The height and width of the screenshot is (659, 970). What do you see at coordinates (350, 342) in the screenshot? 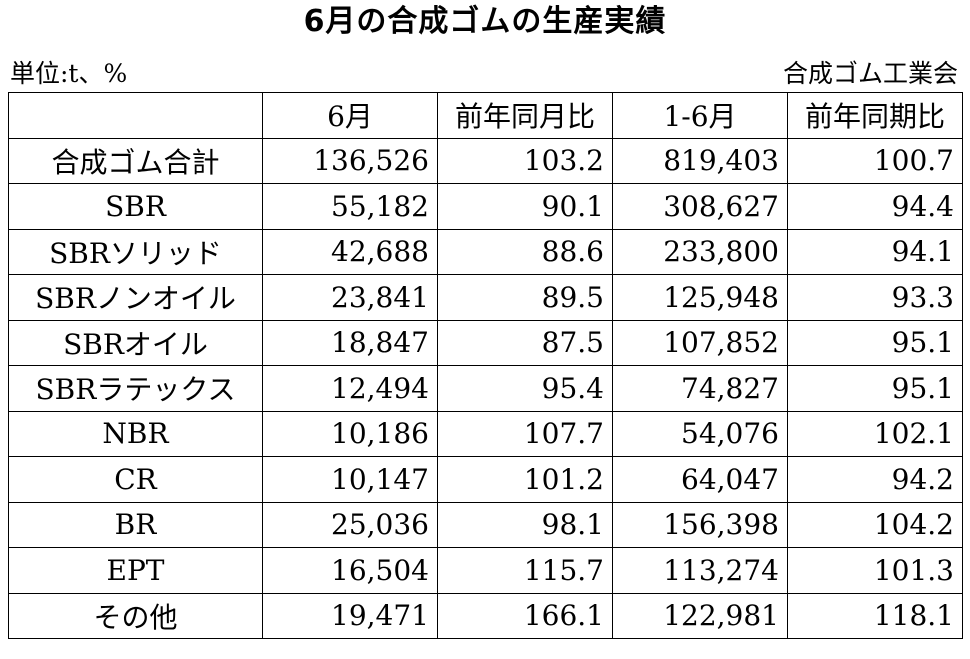
I see `cell-month: 18,847` at bounding box center [350, 342].